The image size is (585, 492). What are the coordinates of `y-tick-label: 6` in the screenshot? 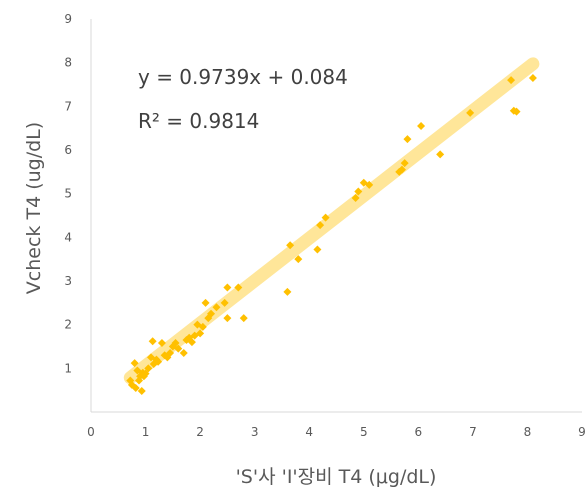 It's located at (68, 150).